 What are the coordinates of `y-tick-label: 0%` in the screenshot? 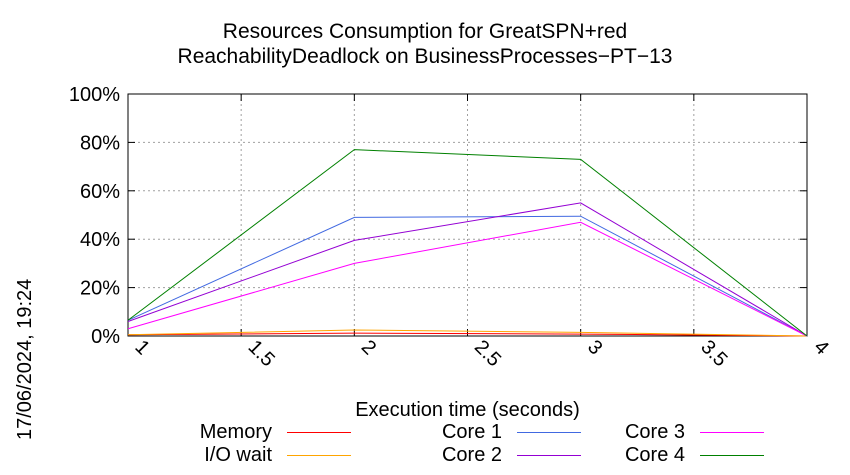 It's located at (105, 337).